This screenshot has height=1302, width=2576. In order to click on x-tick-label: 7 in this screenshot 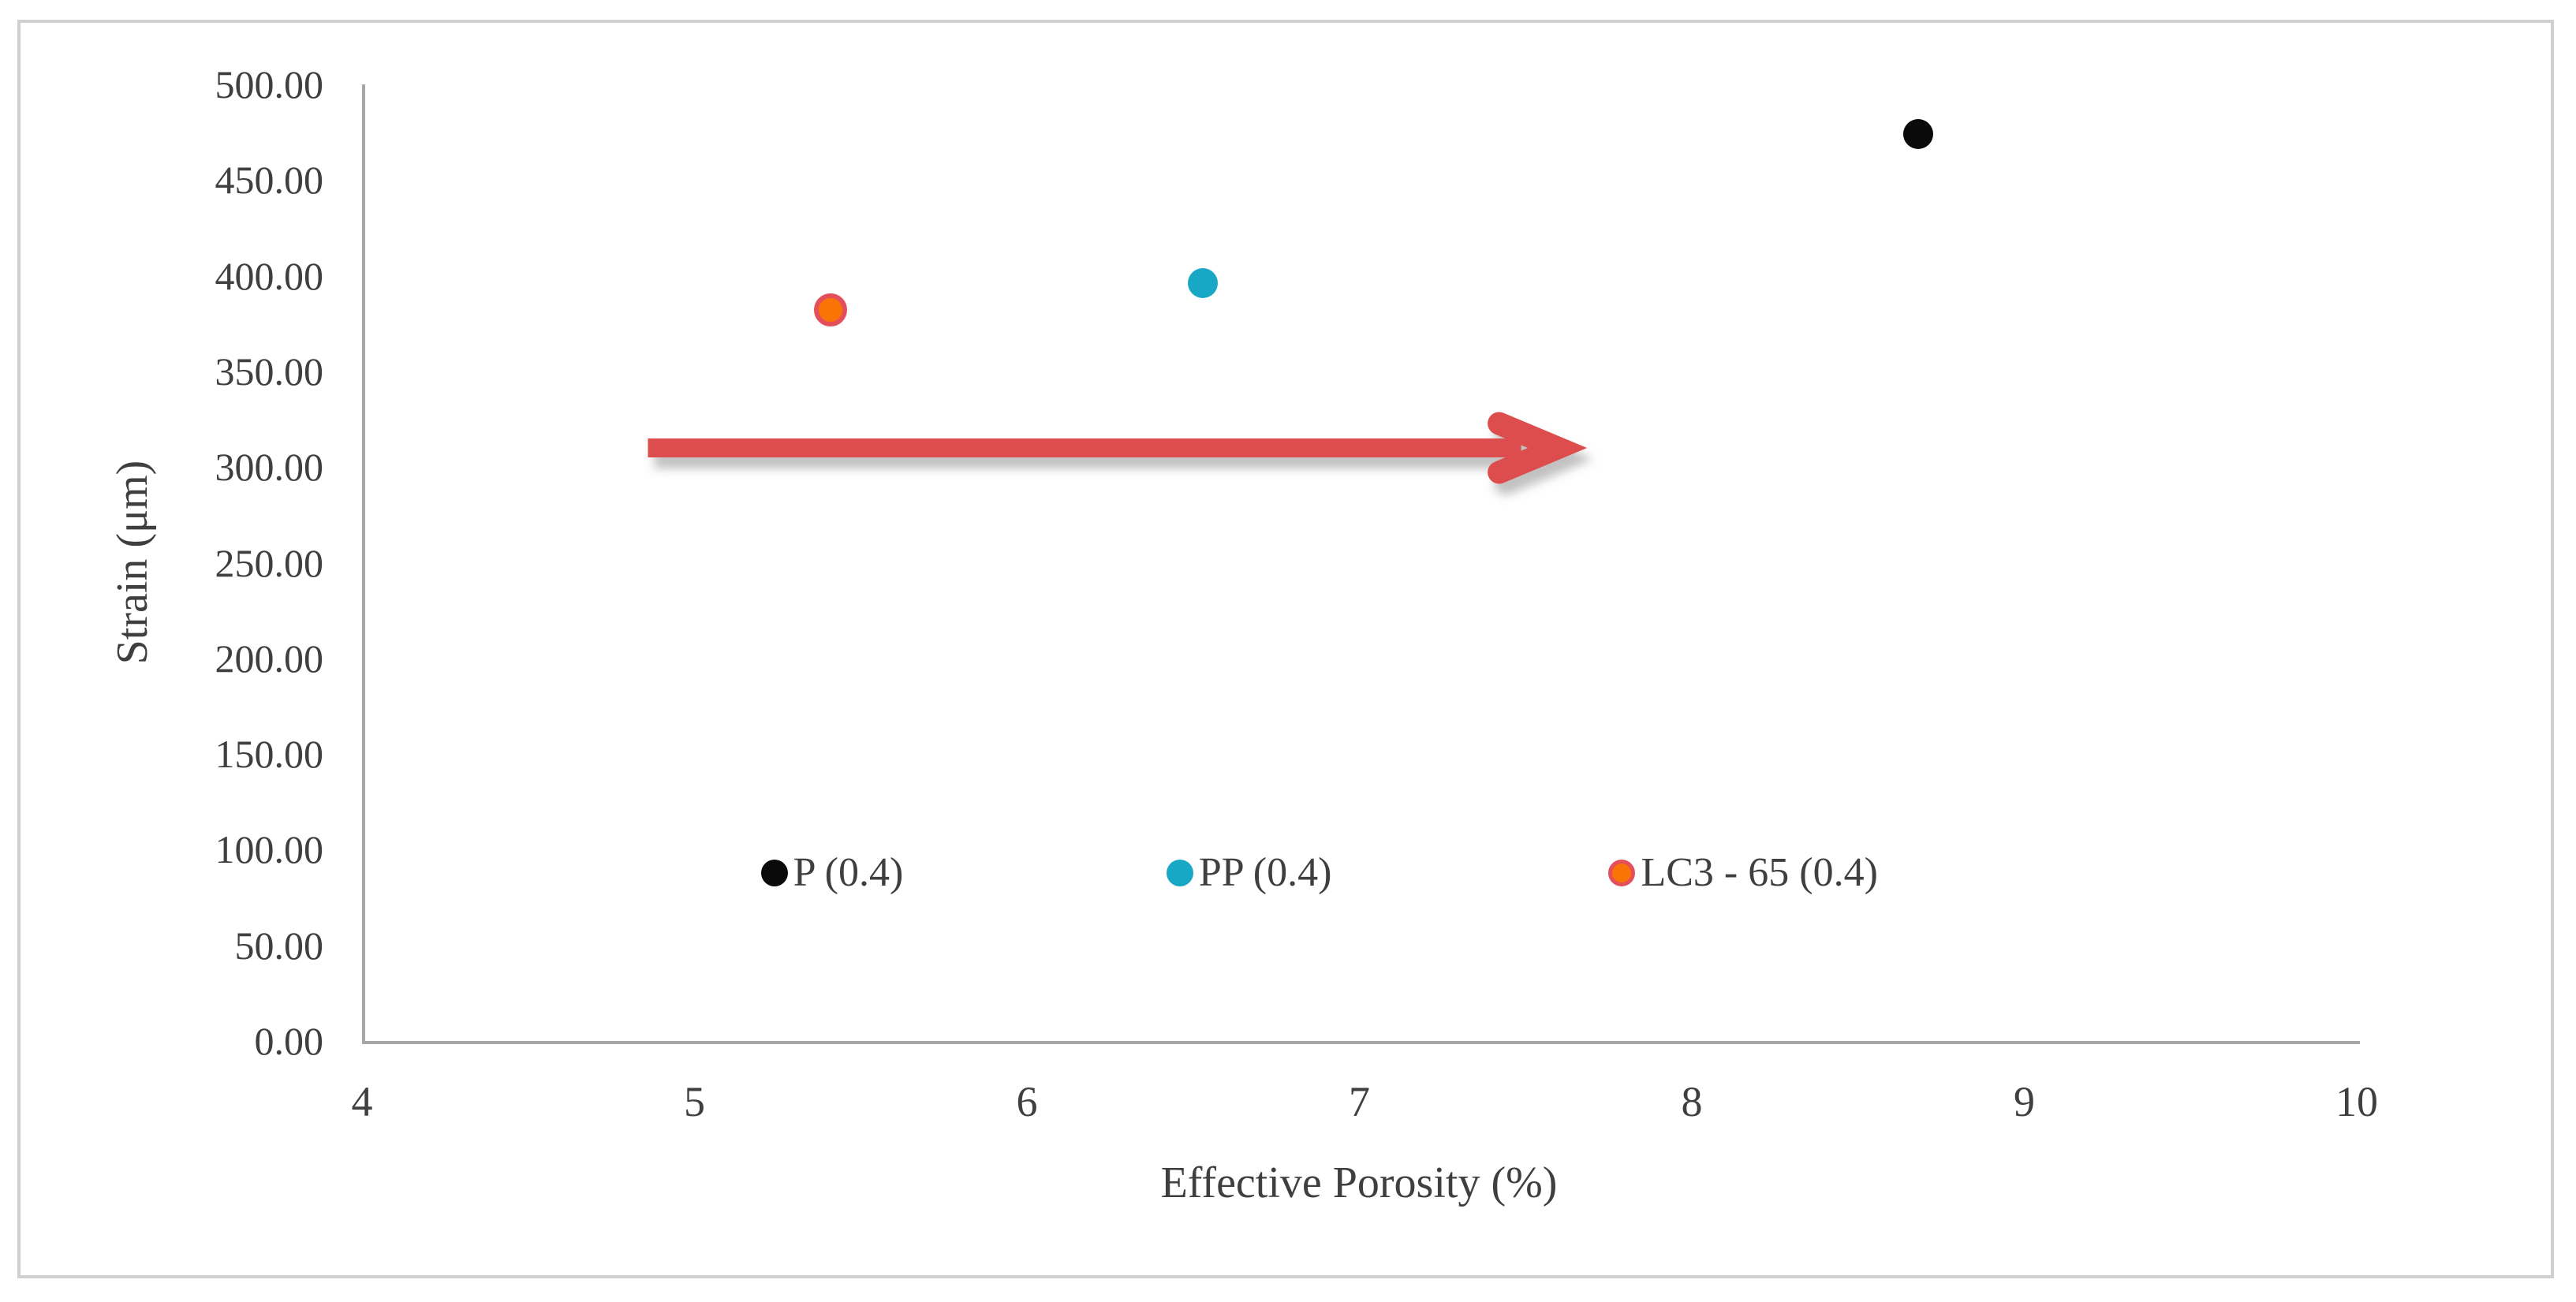, I will do `click(1359, 1101)`.